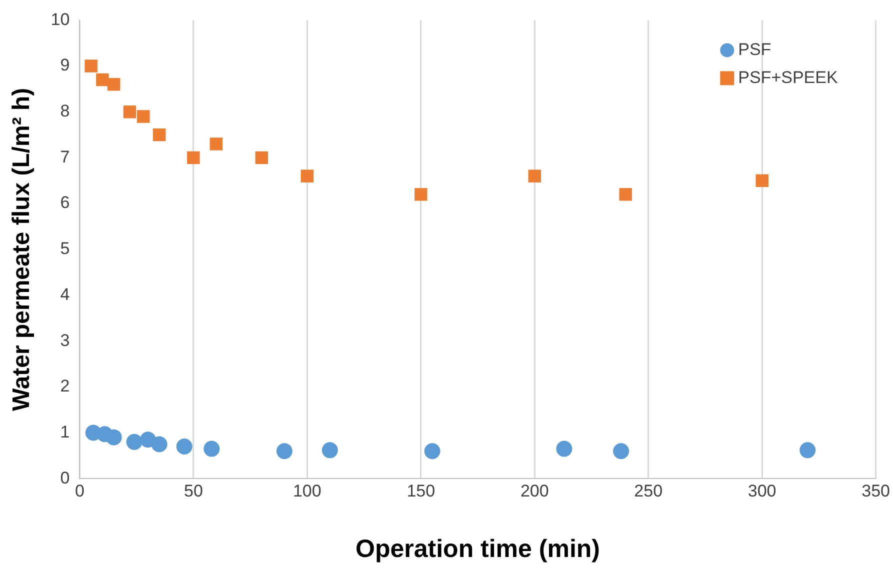  What do you see at coordinates (22, 249) in the screenshot?
I see `y-axis-title: Water permeate flux (L/m² h)` at bounding box center [22, 249].